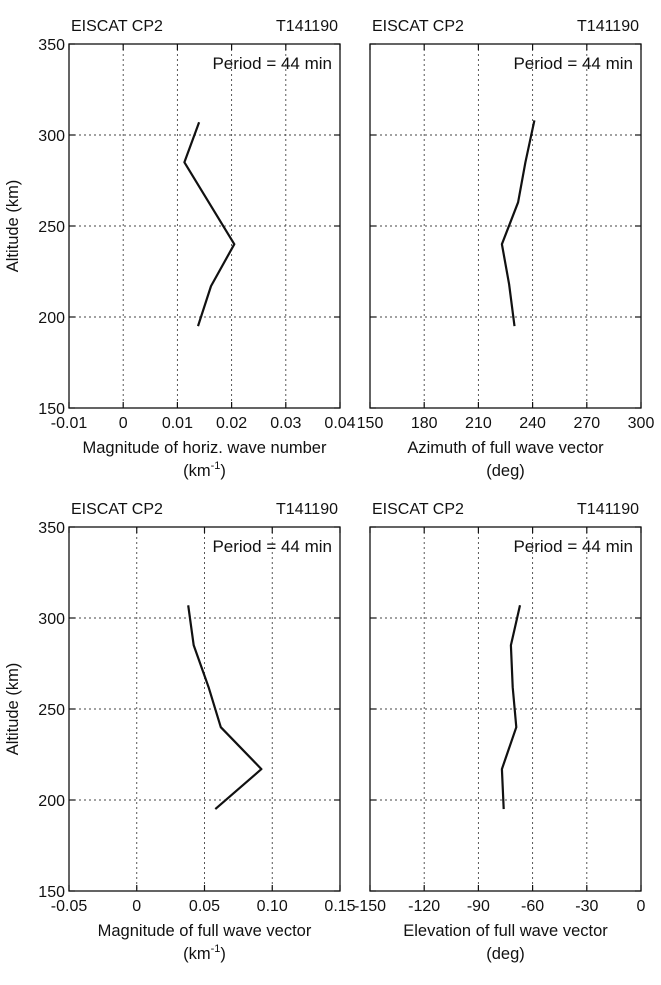  What do you see at coordinates (532, 423) in the screenshot?
I see `x-tick-label: 240` at bounding box center [532, 423].